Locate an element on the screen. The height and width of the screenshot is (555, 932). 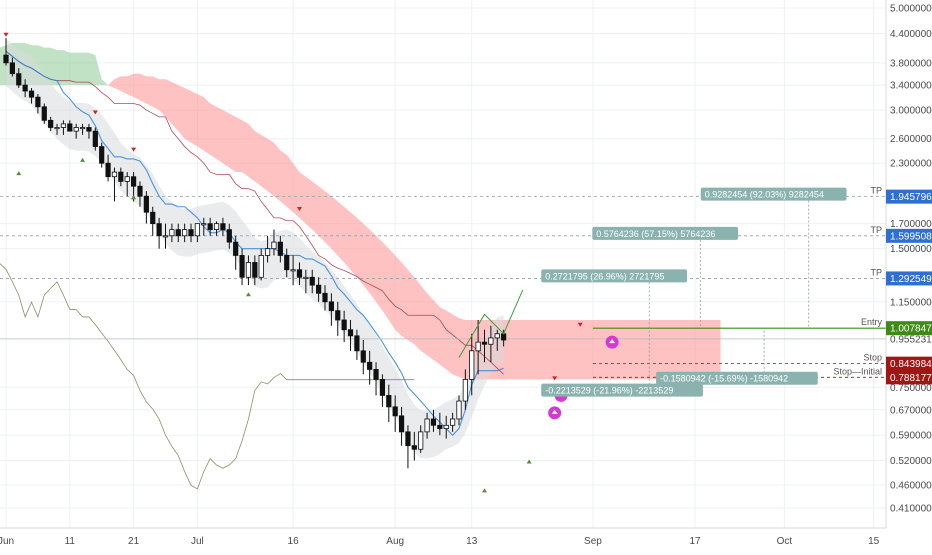
time-axis: Jun 11 21 Jul 16 Aug 13 Sep 17 Oct 15 is located at coordinates (443, 537).